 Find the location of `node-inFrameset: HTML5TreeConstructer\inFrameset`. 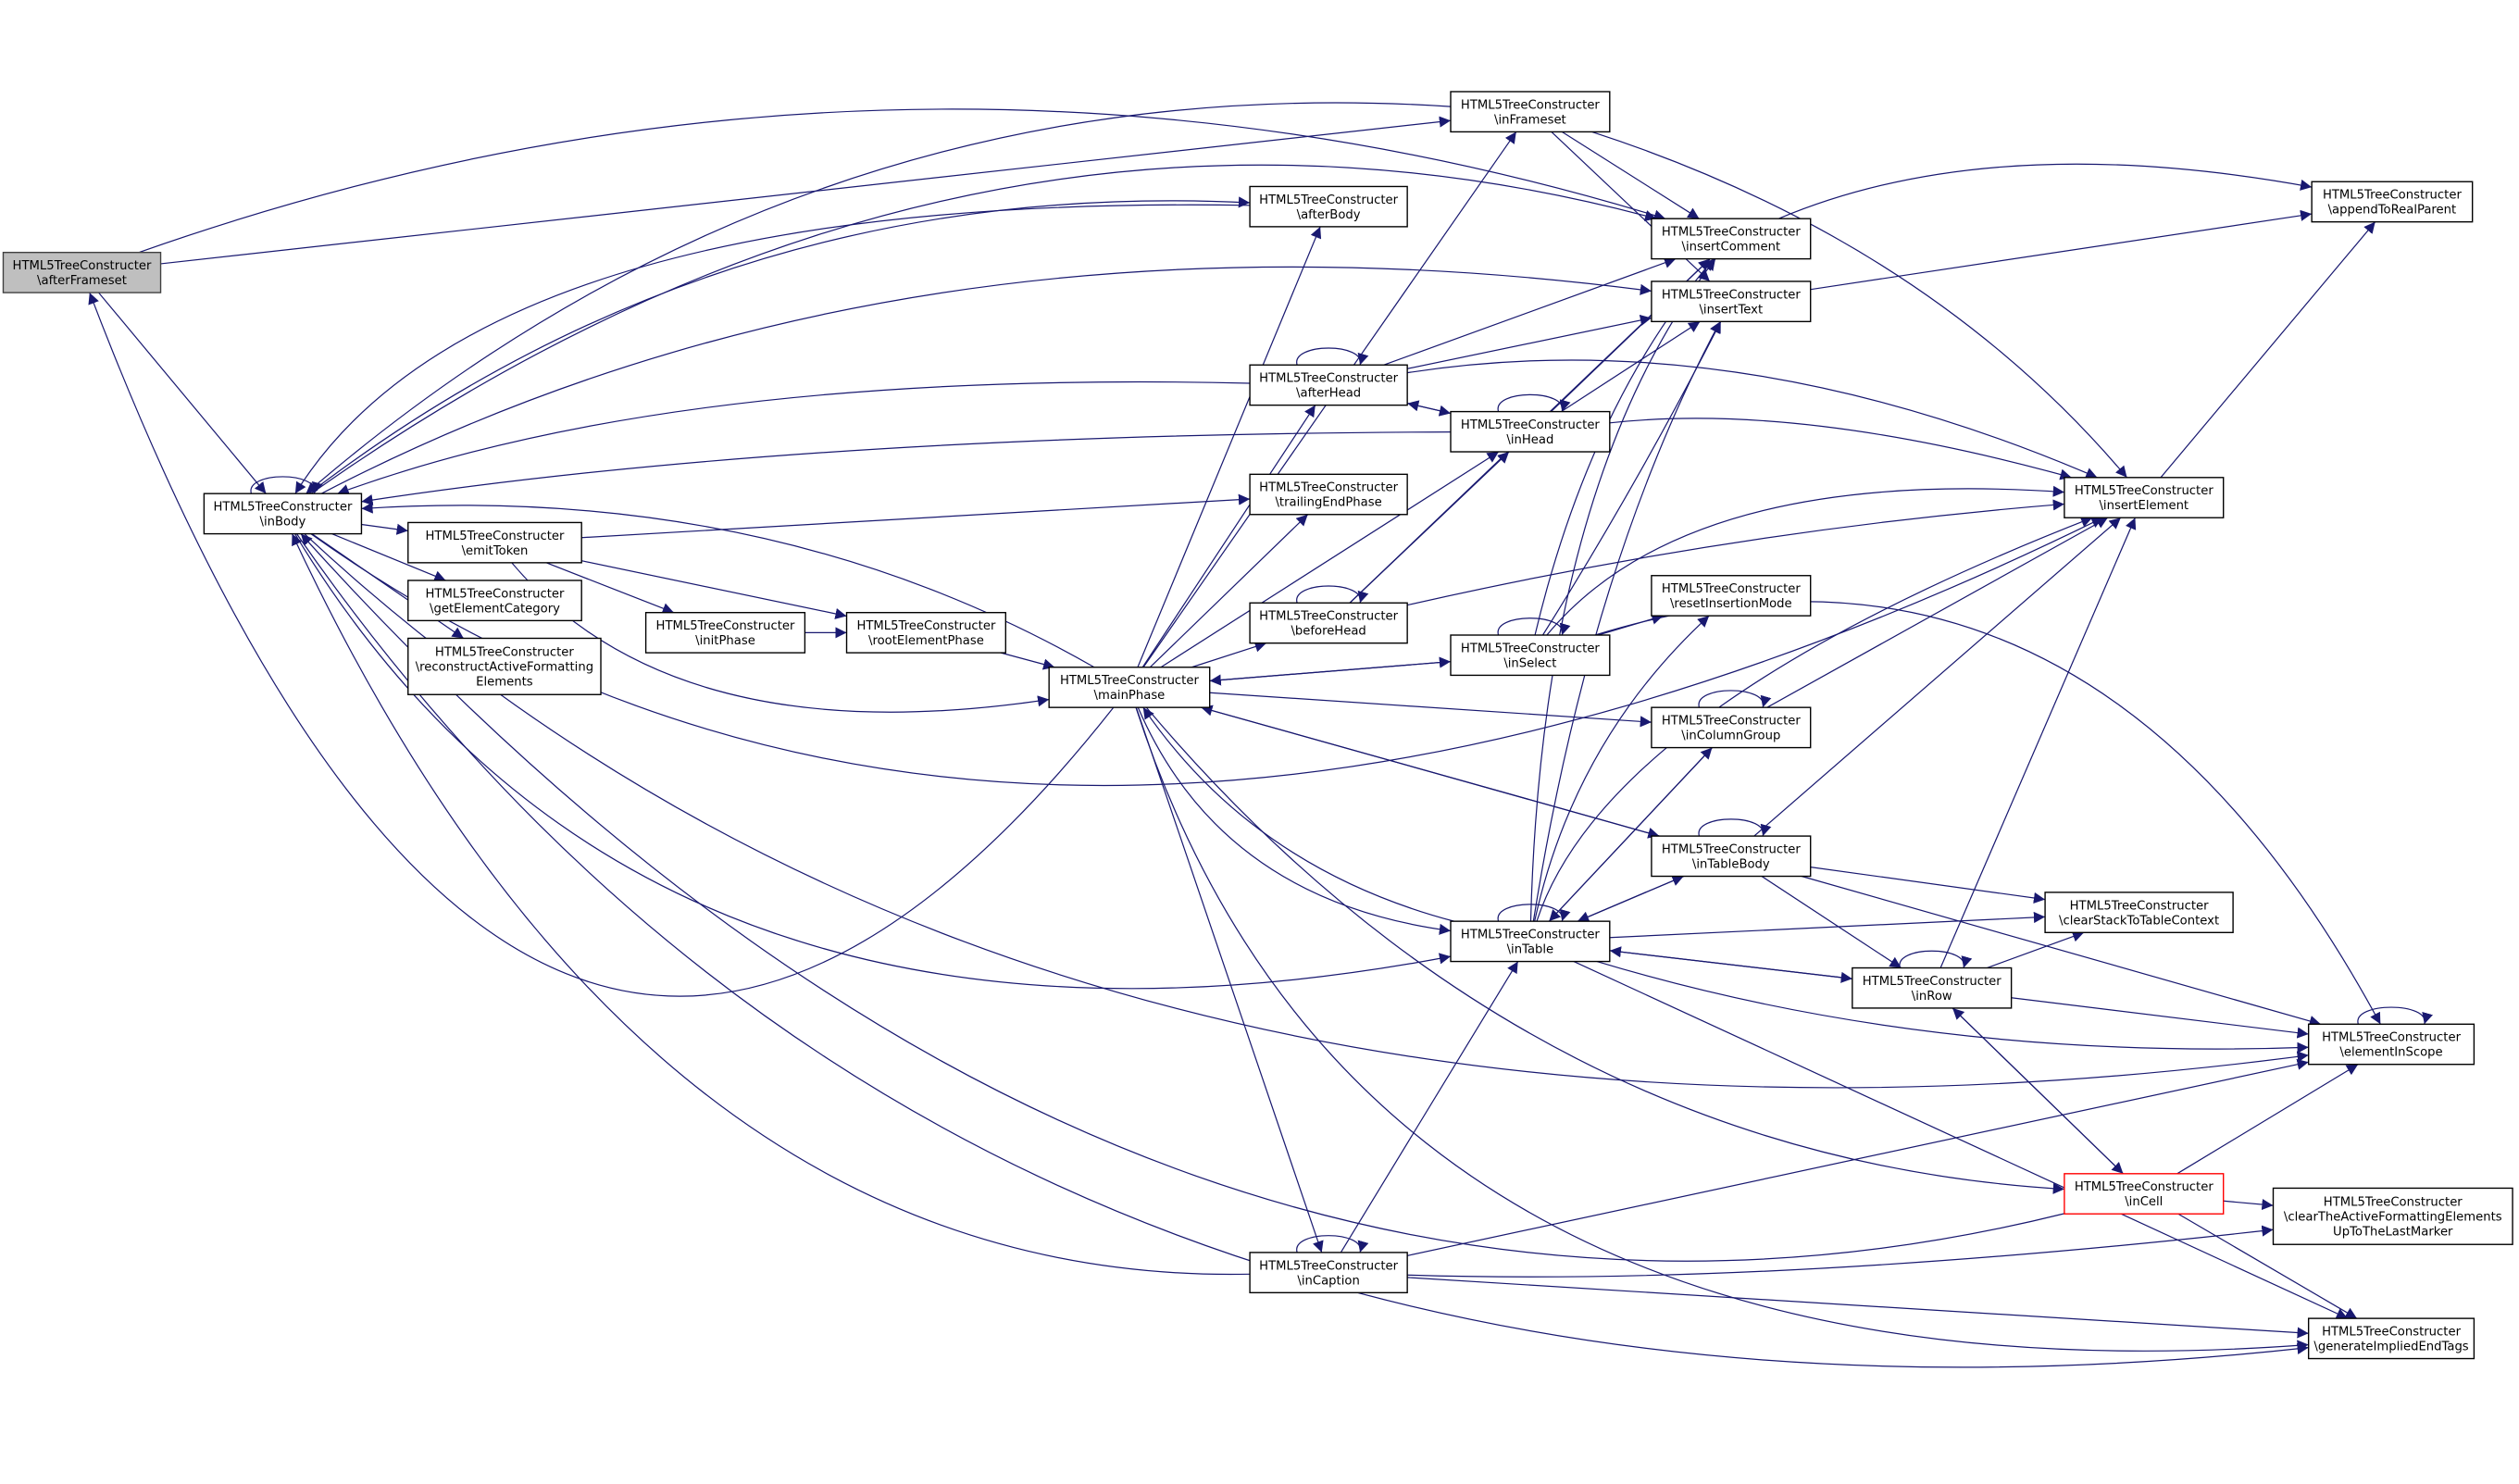

node-inFrameset: HTML5TreeConstructer\inFrameset is located at coordinates (1531, 112).